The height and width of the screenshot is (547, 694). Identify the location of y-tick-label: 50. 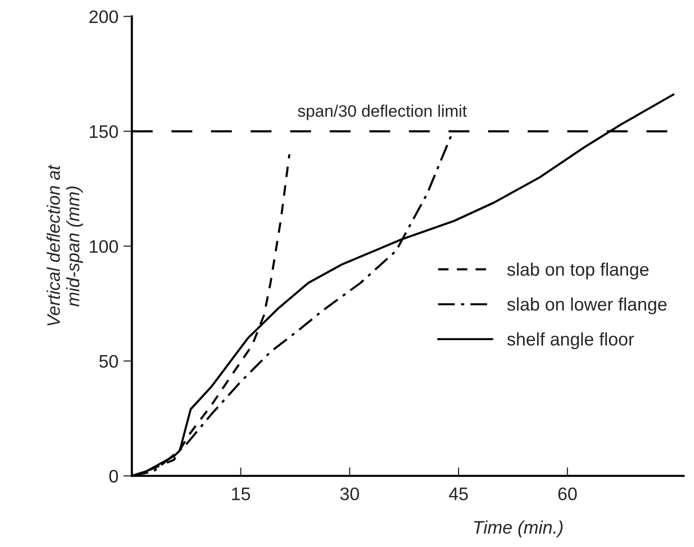
(108, 361).